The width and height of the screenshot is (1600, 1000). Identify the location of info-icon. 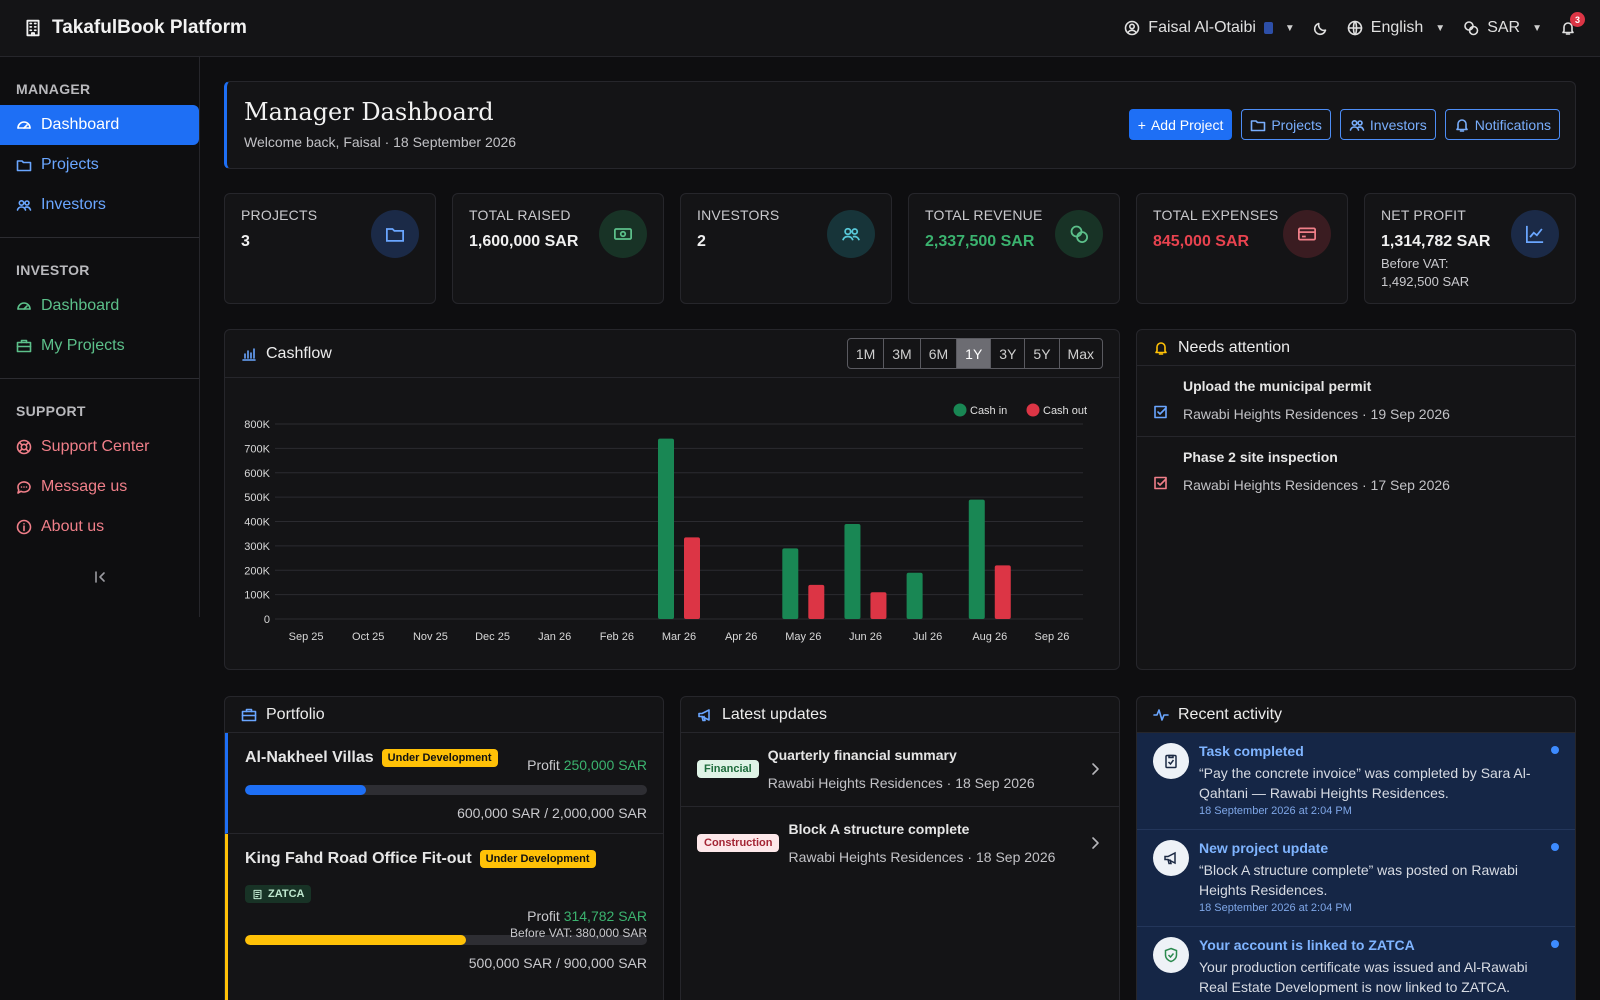
(24, 527).